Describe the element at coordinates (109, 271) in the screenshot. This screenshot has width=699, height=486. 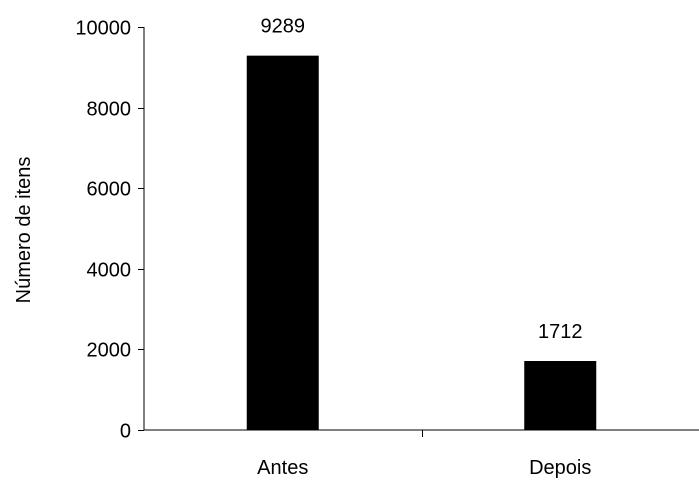
I see `y-tick-label: 4000` at that location.